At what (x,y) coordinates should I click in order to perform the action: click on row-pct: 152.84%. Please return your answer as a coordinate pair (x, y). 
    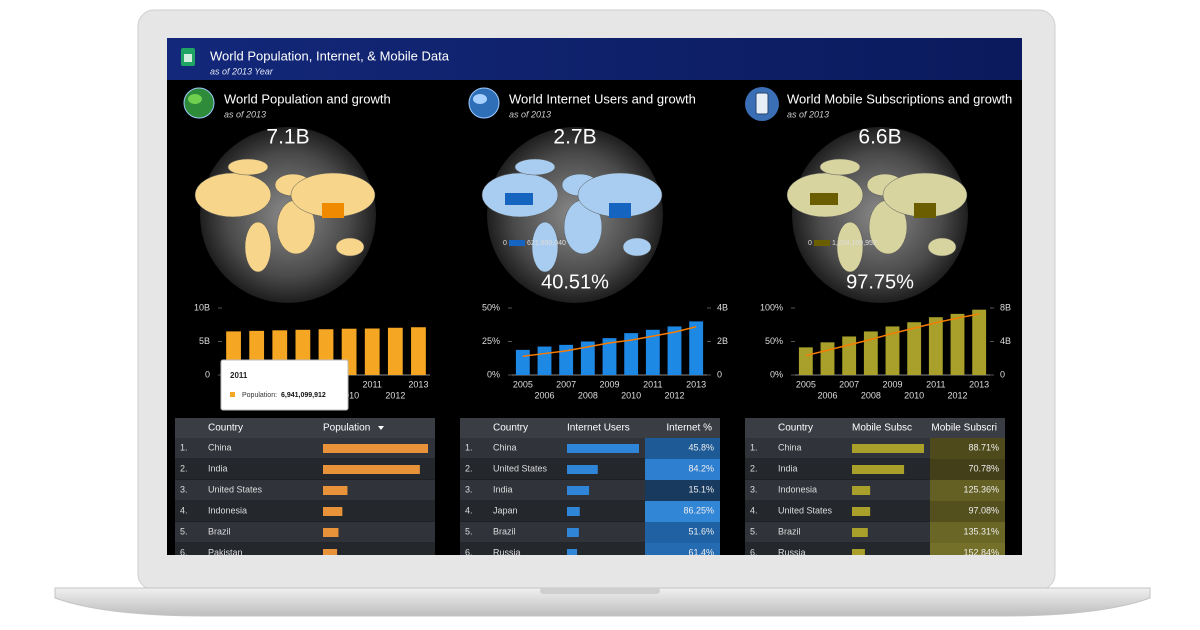
    Looking at the image, I should click on (981, 552).